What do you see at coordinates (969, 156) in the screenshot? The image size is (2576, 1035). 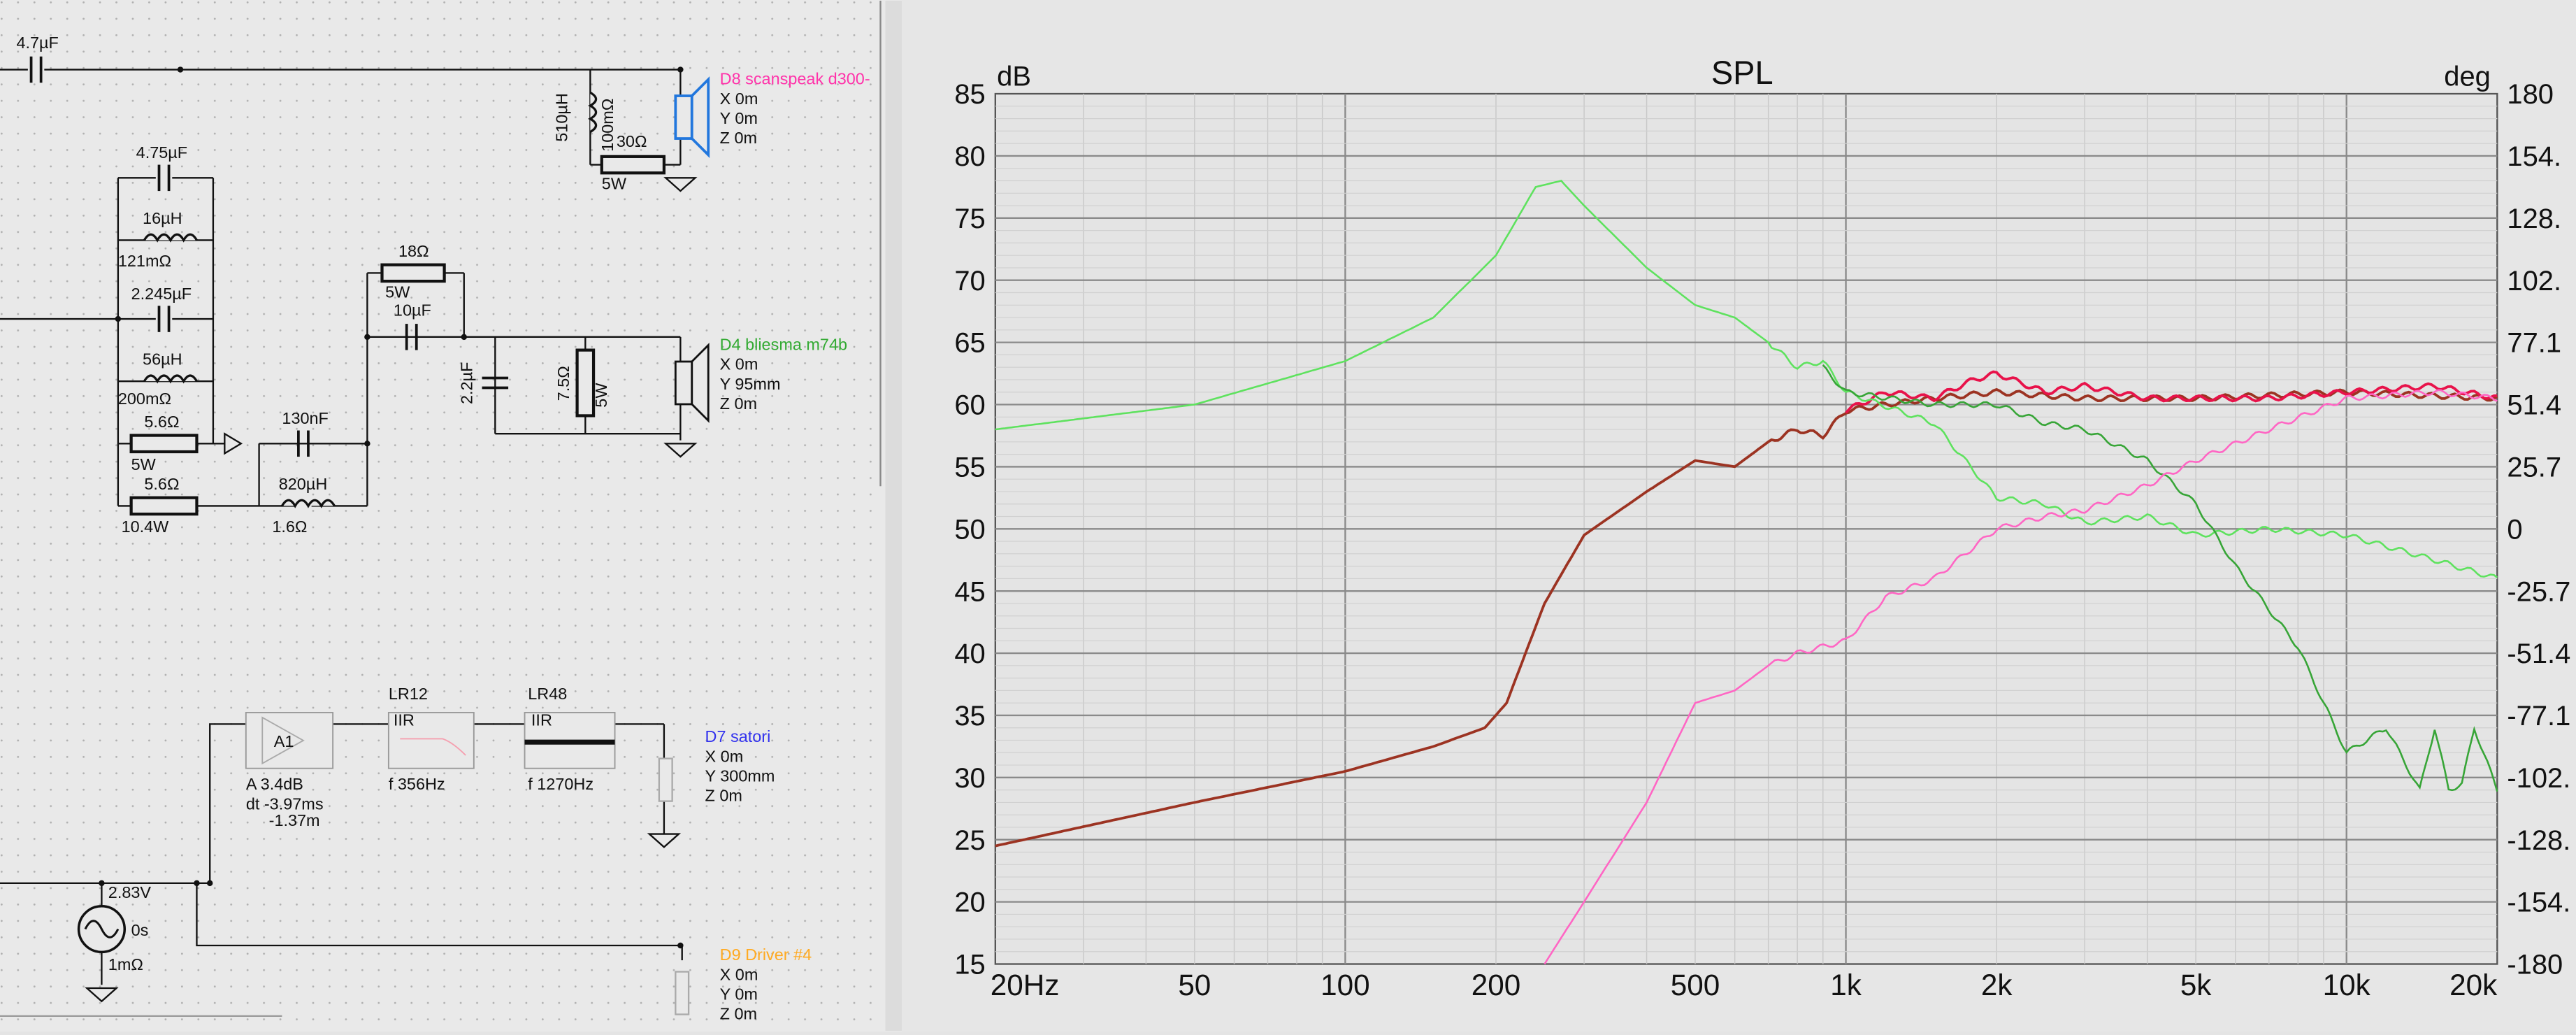 I see `y-tick-label: 80` at bounding box center [969, 156].